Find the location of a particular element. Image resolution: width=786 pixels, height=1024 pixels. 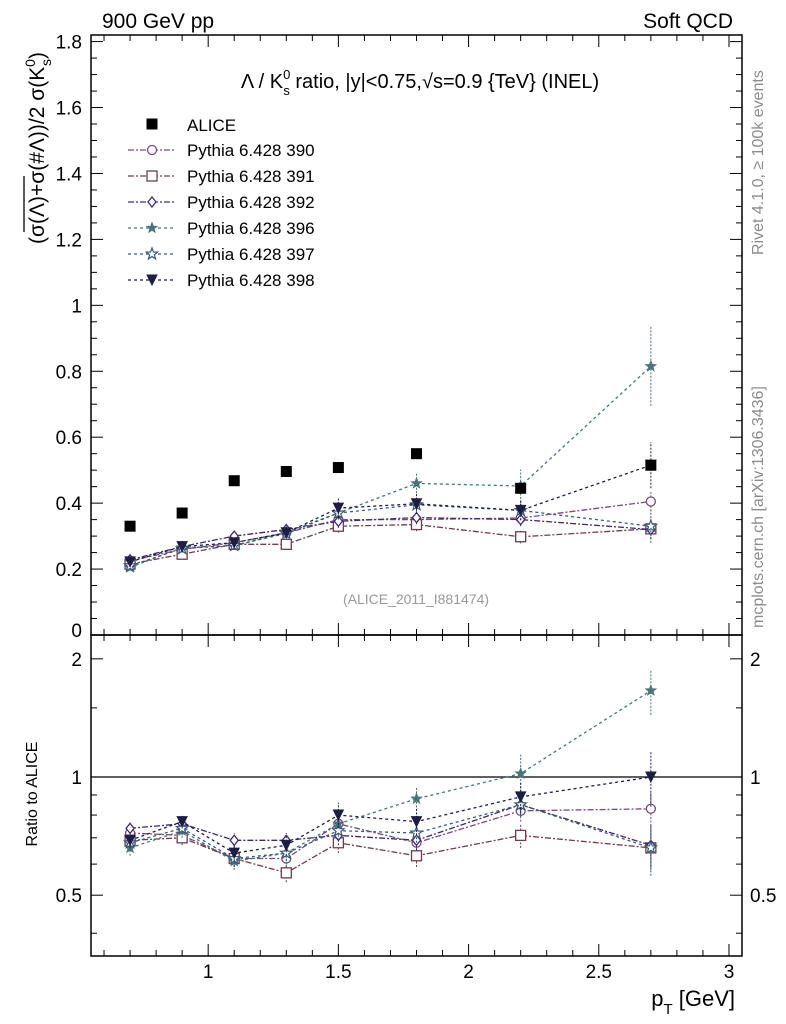

y-tick-label: 0.2 is located at coordinates (69, 570).